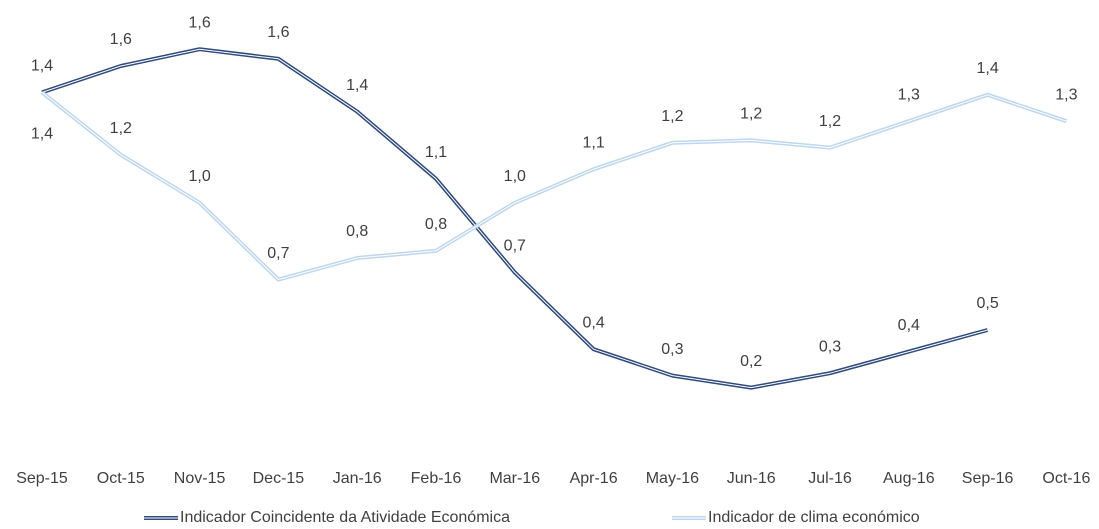  Describe the element at coordinates (279, 478) in the screenshot. I see `x-tick-label: Dec-15` at that location.